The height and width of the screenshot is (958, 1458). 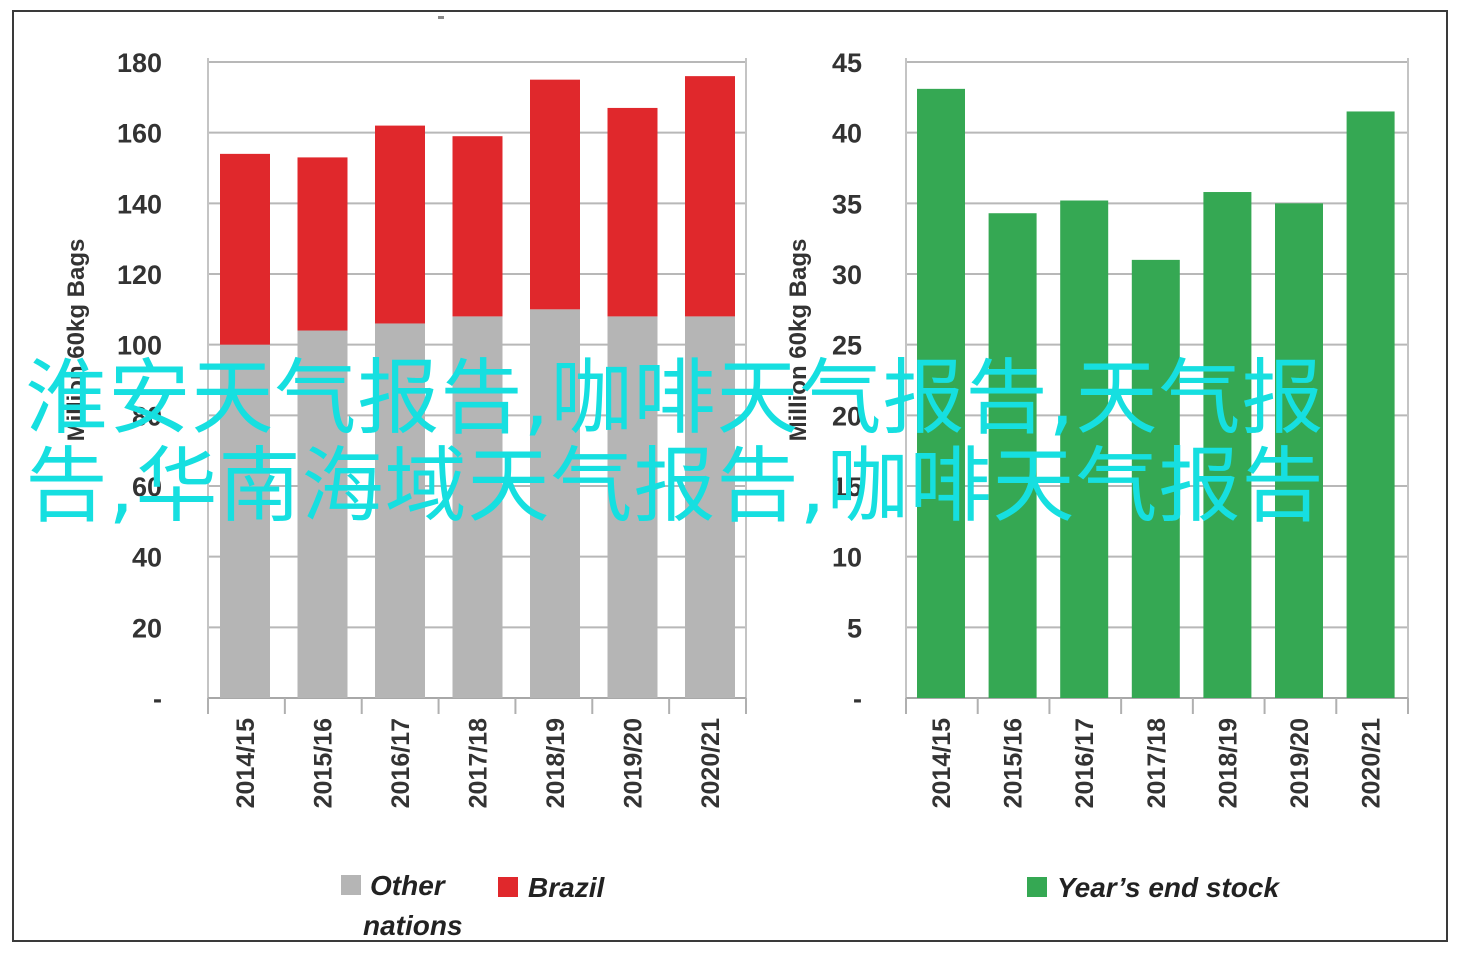 I want to click on y-tick-label: 45, so click(x=847, y=63).